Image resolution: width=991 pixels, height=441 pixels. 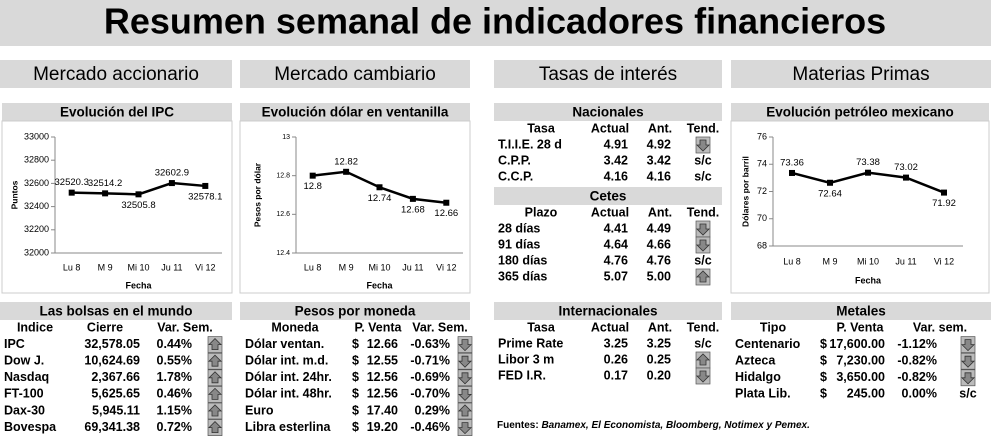 I want to click on table-cell: C.P.P., so click(x=514, y=160).